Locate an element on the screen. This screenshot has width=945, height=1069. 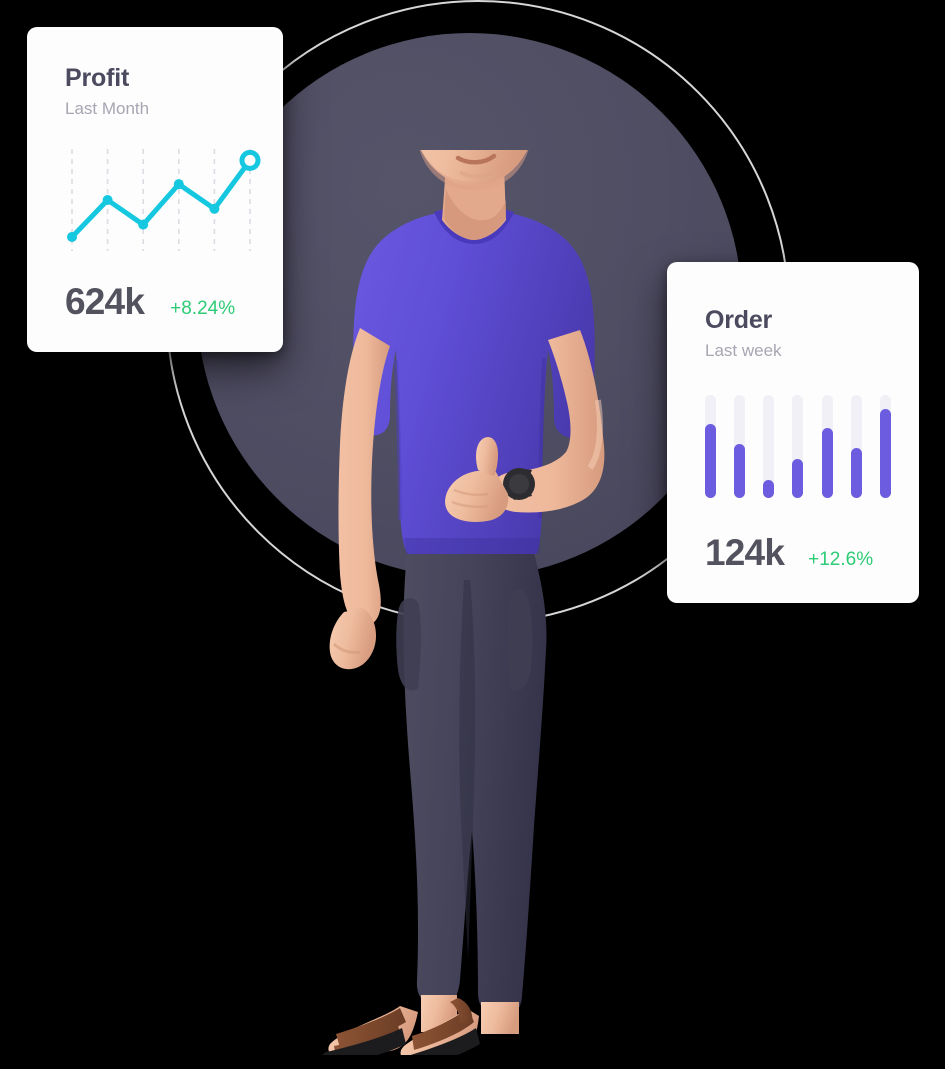
order-value-row: 124k +12.6% is located at coordinates (794, 553).